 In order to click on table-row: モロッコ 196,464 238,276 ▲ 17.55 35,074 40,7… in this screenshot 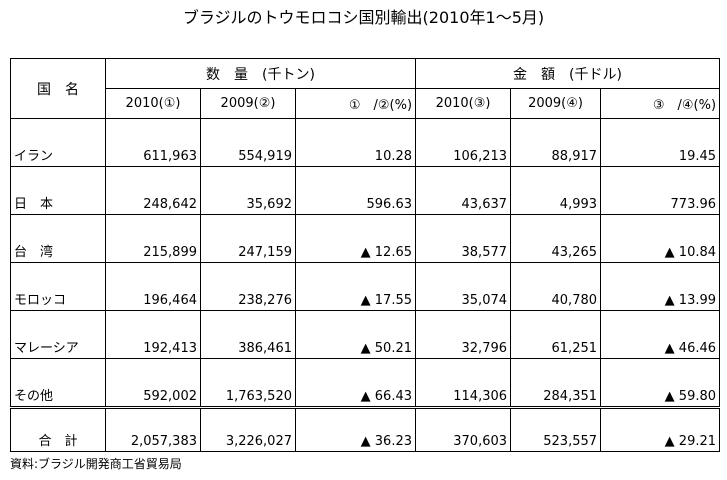, I will do `click(365, 286)`.